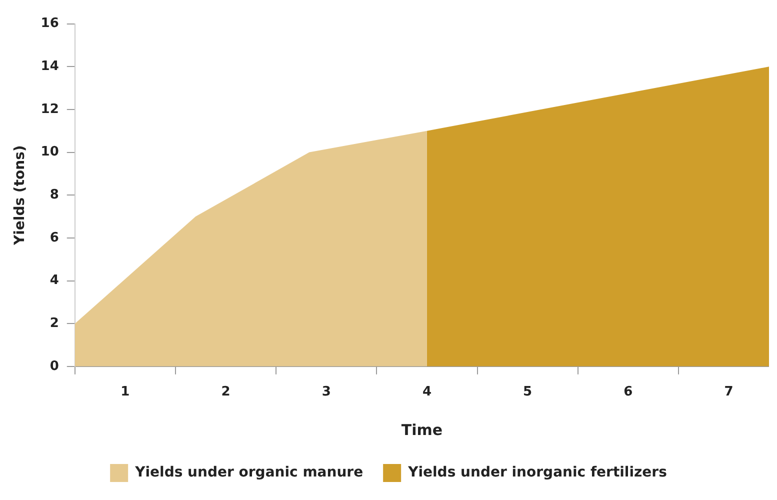 The image size is (777, 500). Describe the element at coordinates (537, 472) in the screenshot. I see `legend-label: Yields under inorganic fertilizers` at that location.